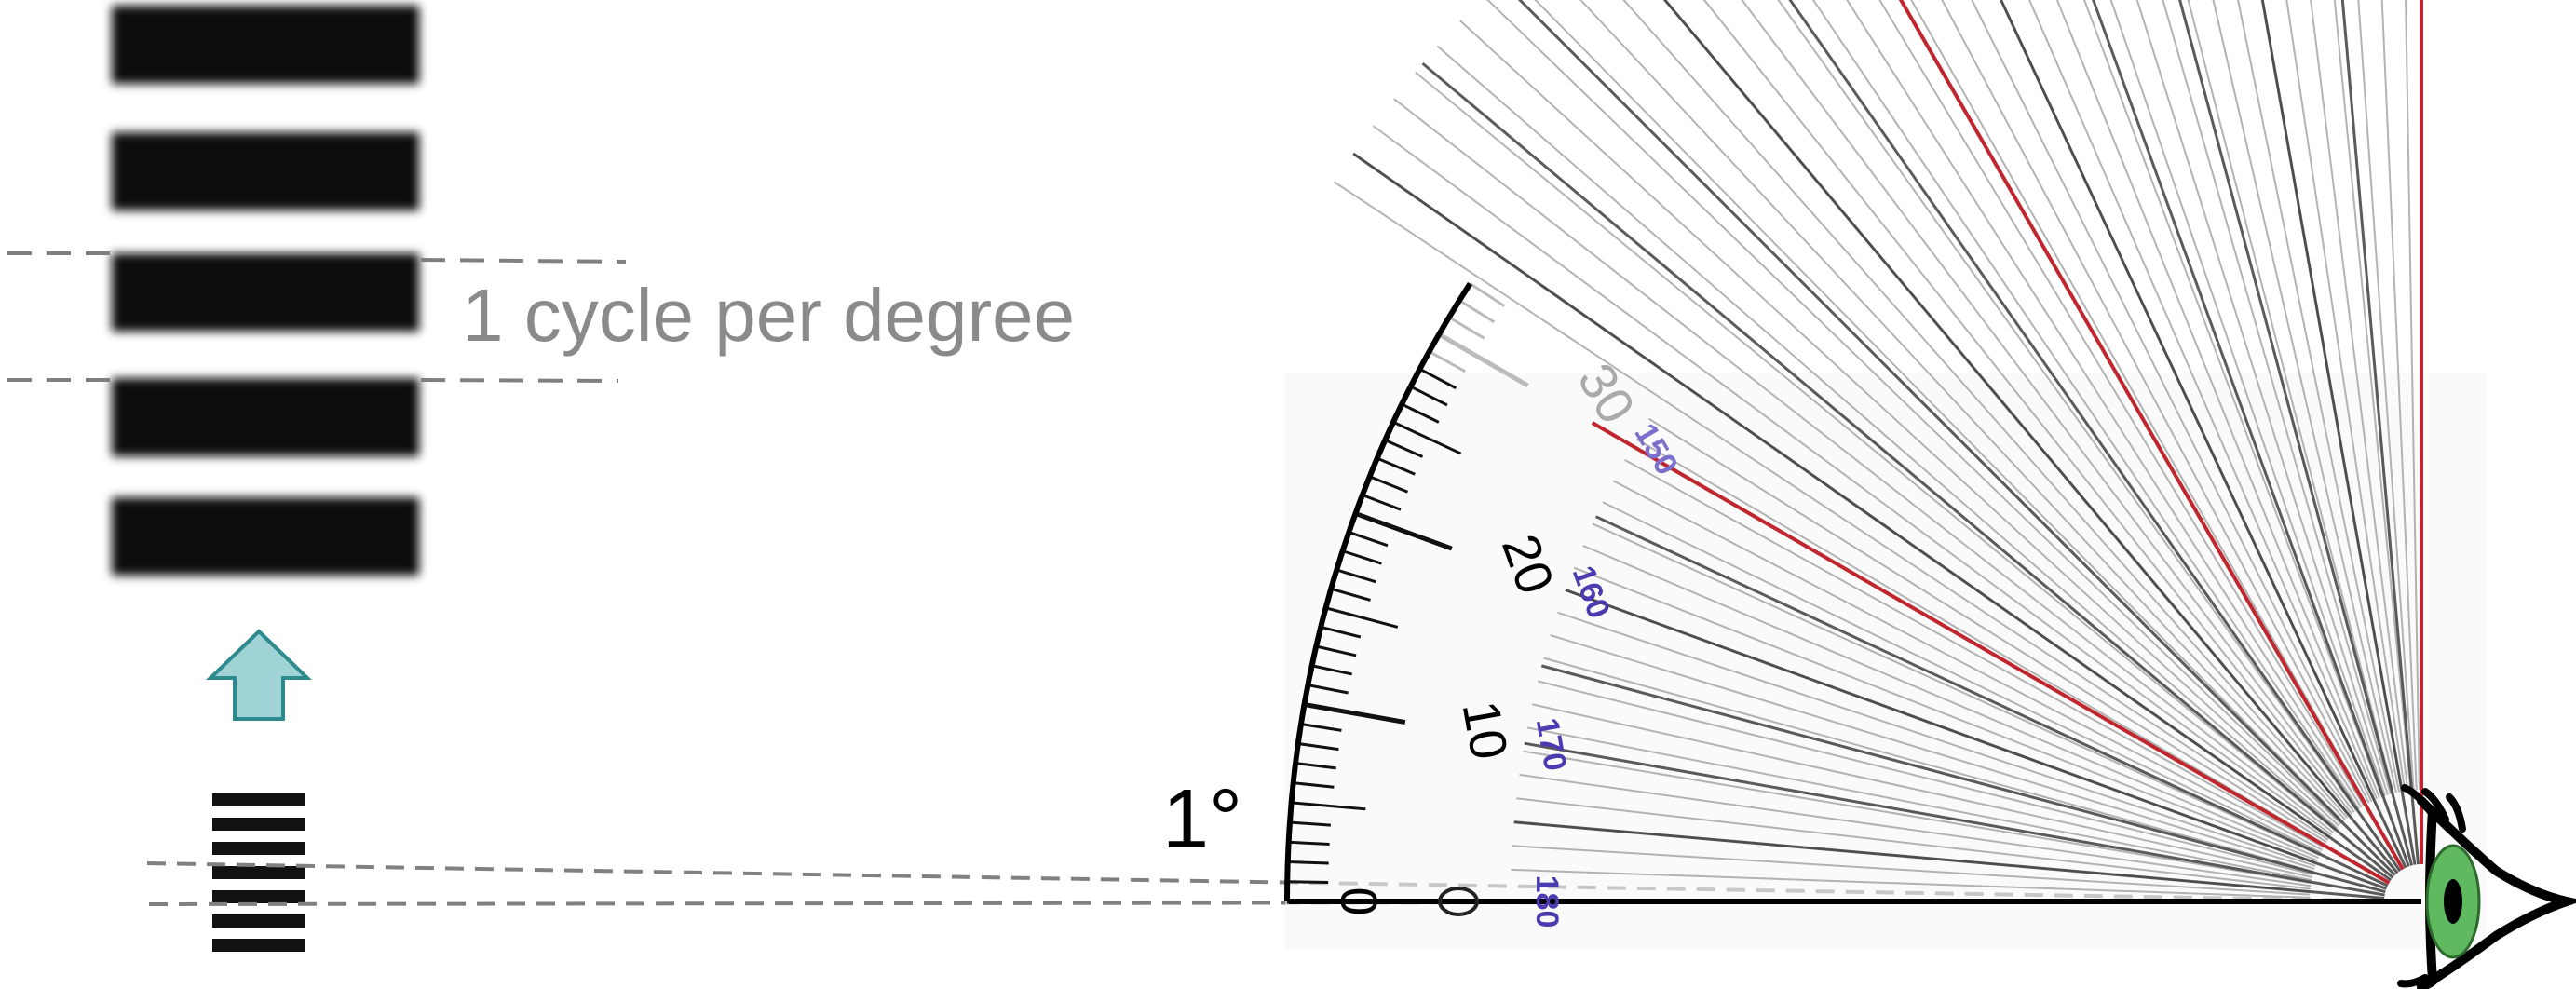 The width and height of the screenshot is (2576, 989). I want to click on enlarged-guide-lines, so click(317, 317).